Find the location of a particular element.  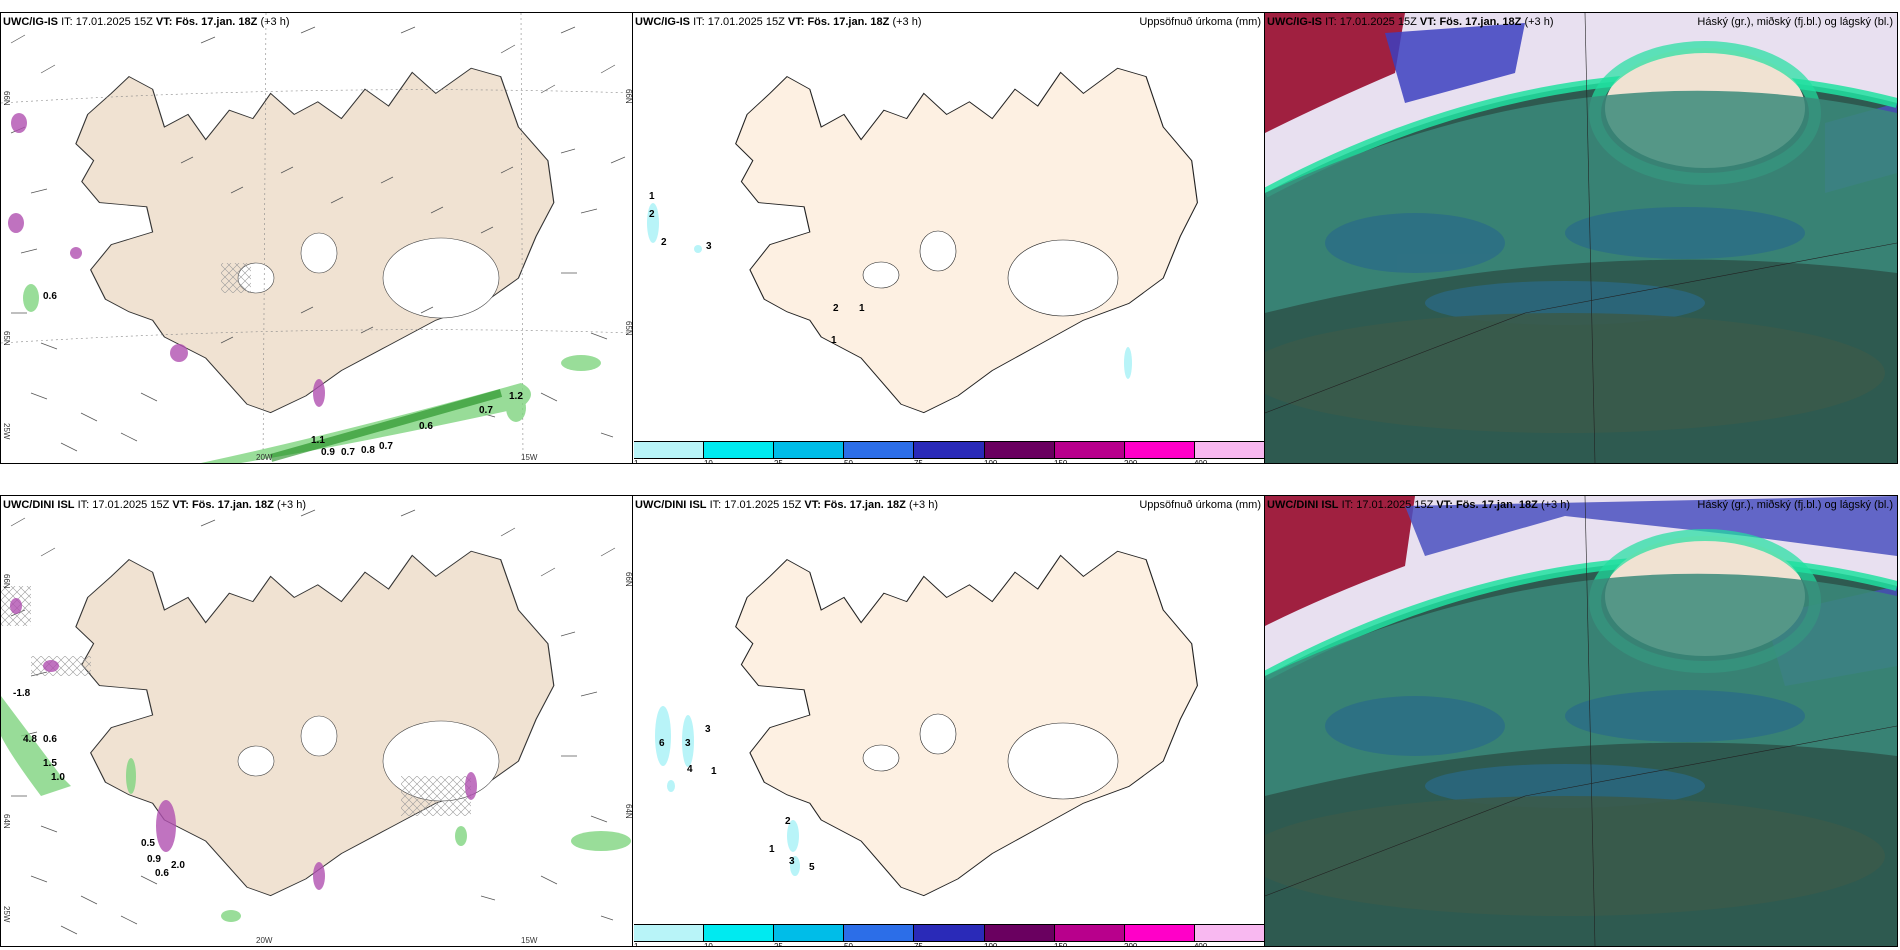

value-label: 6 is located at coordinates (662, 743).